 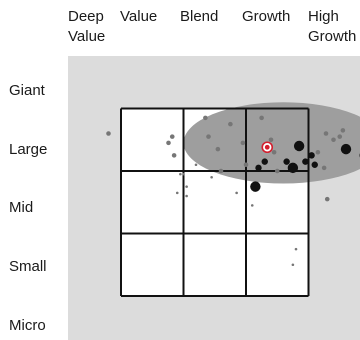 I want to click on col-label-blend: Blend, so click(x=199, y=16).